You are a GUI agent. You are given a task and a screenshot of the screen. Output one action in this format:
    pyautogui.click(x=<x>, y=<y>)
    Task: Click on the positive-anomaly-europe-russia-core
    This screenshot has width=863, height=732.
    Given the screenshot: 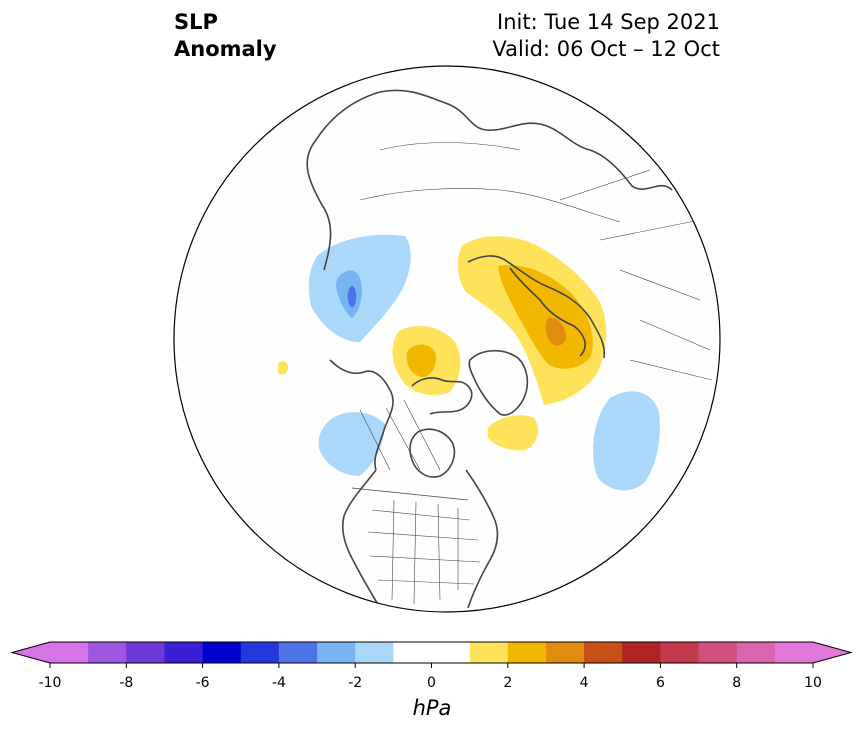 What is the action you would take?
    pyautogui.click(x=545, y=317)
    